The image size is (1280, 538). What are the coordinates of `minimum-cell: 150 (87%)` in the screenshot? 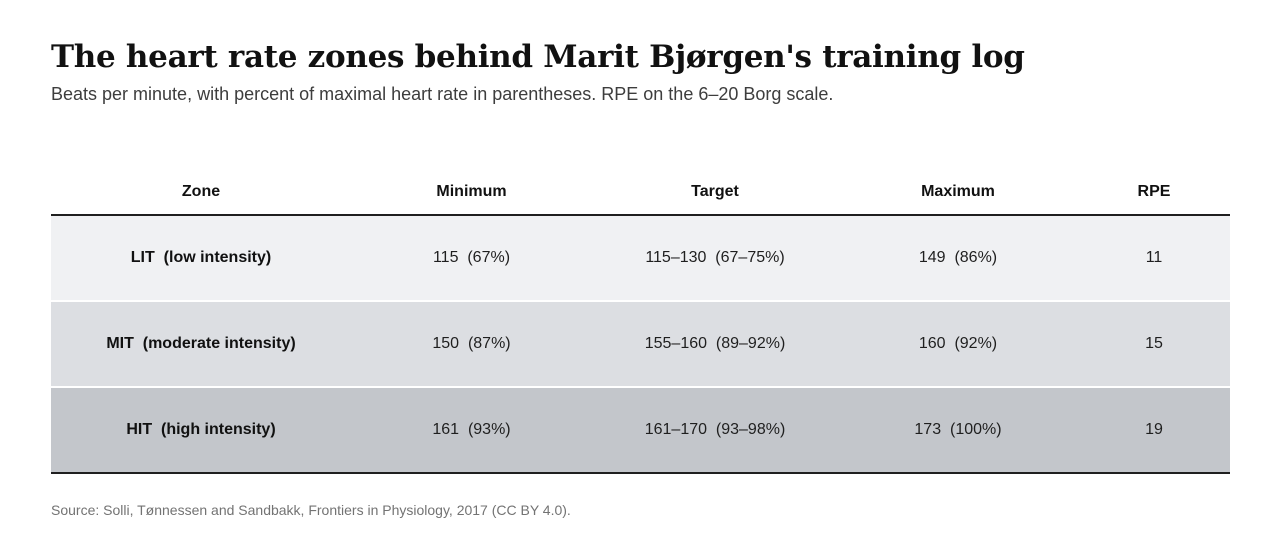 It's located at (471, 344).